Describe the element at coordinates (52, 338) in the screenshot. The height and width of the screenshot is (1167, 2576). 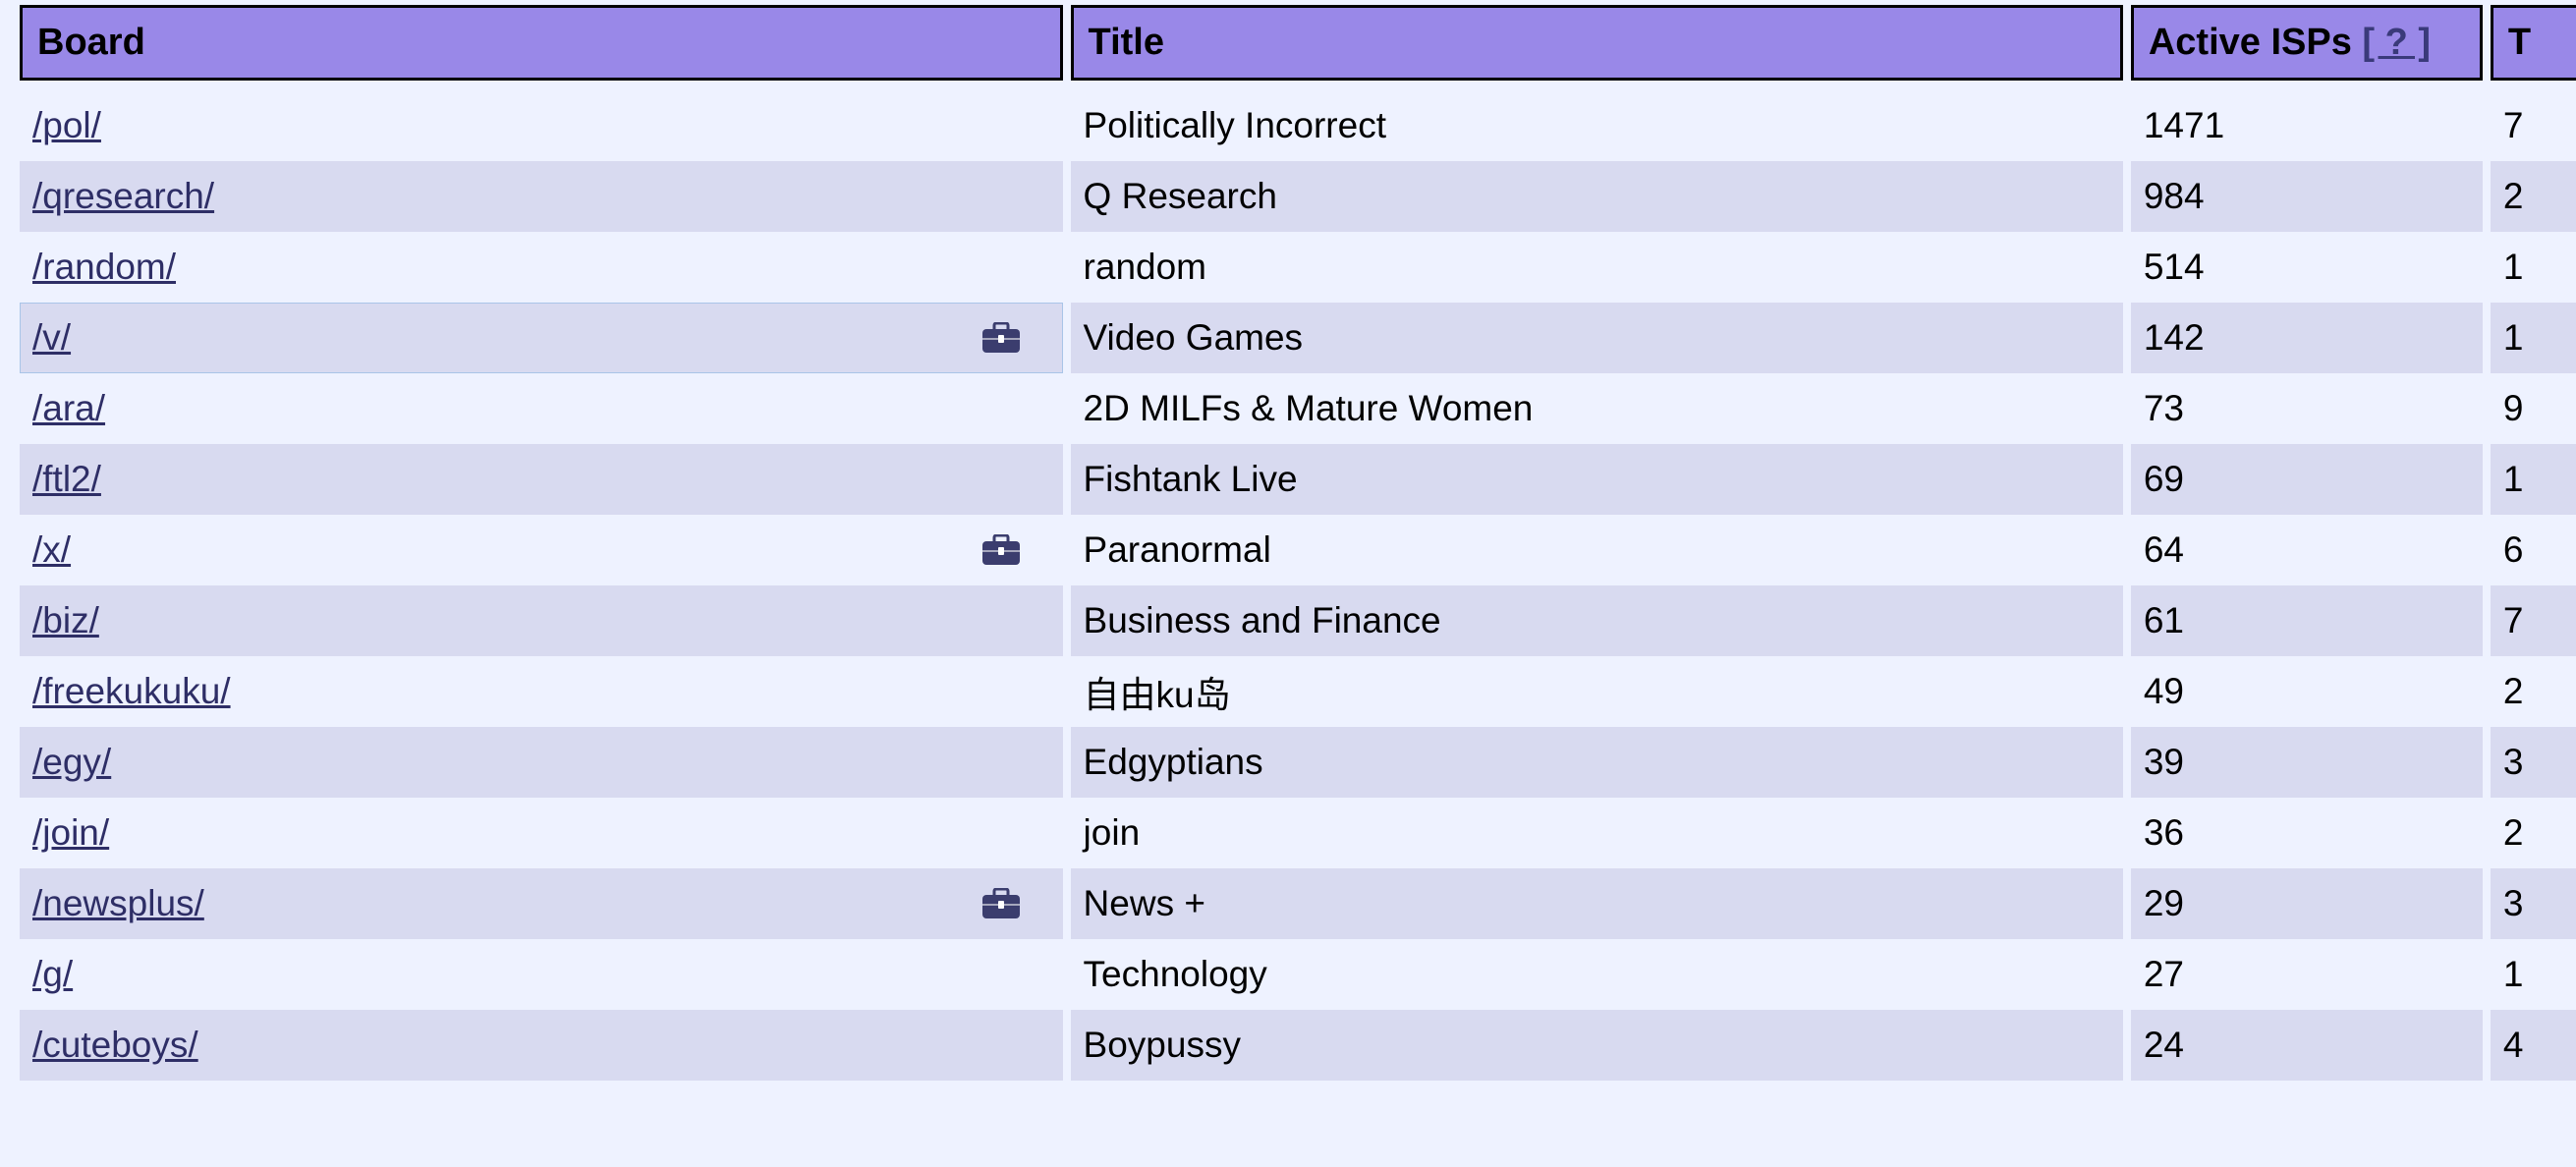
I see `board-link: /v/` at that location.